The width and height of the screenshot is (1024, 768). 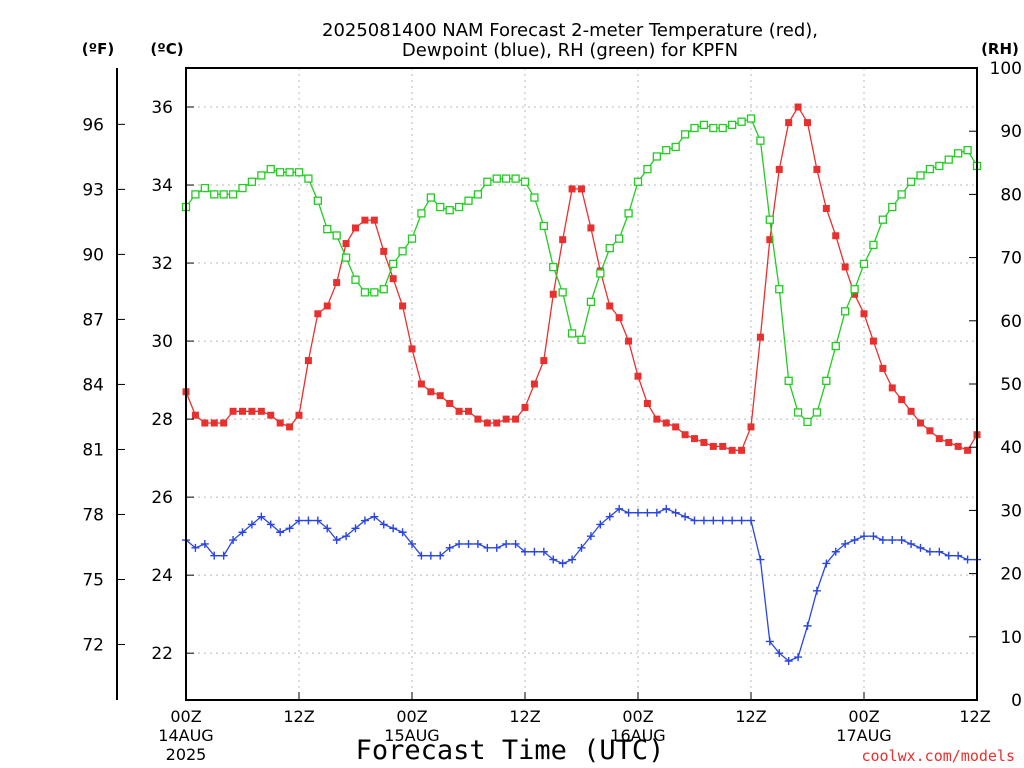 What do you see at coordinates (1011, 195) in the screenshot?
I see `rh-tick-label: 80` at bounding box center [1011, 195].